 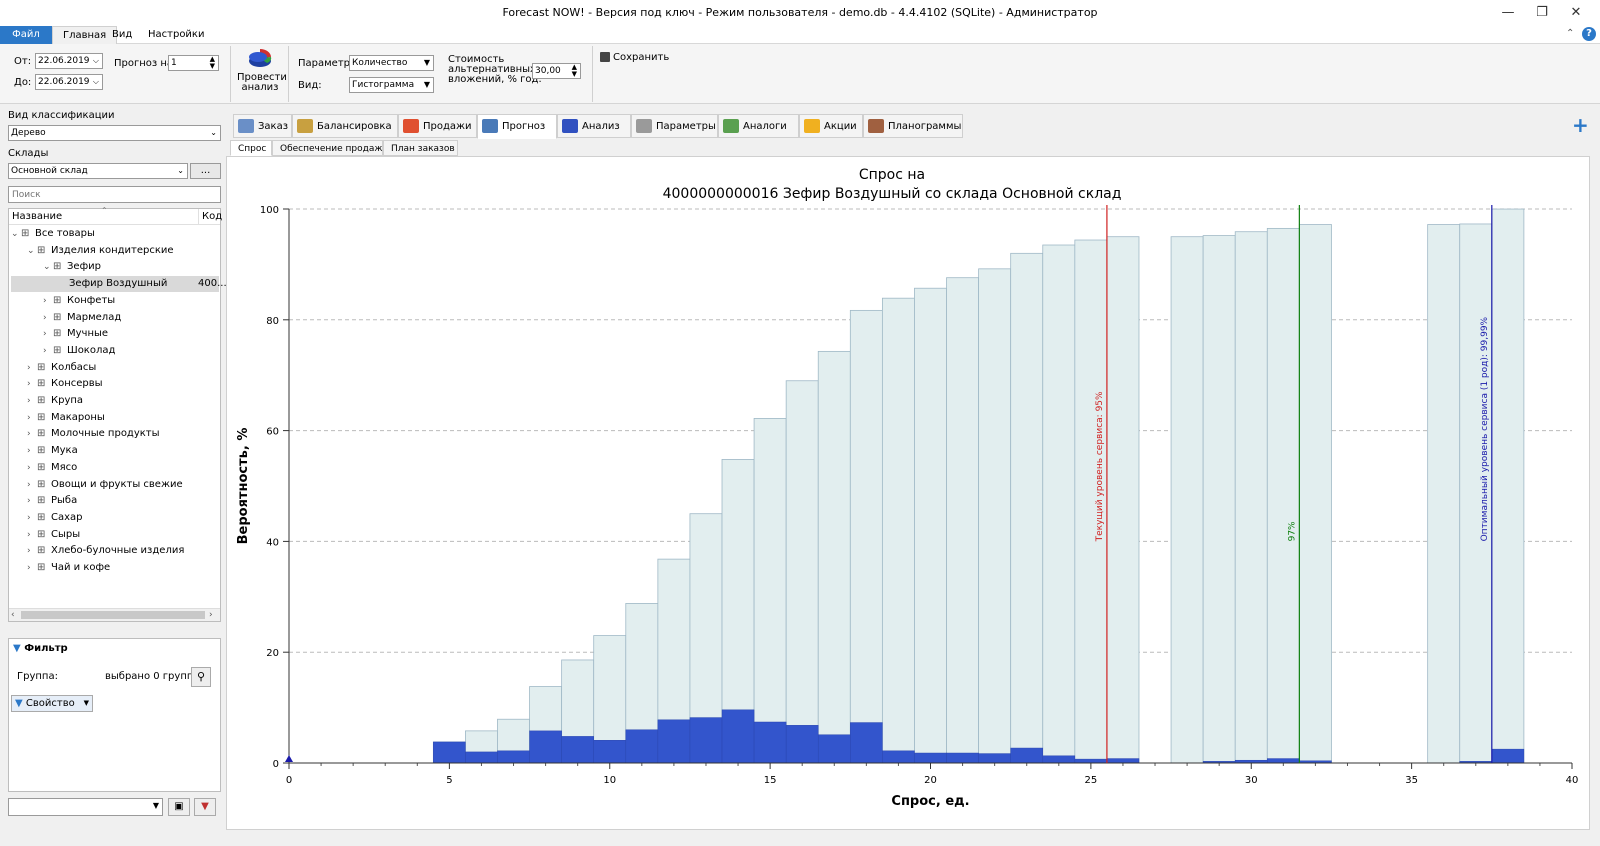 I want to click on menu-file: Файл, so click(x=26, y=35).